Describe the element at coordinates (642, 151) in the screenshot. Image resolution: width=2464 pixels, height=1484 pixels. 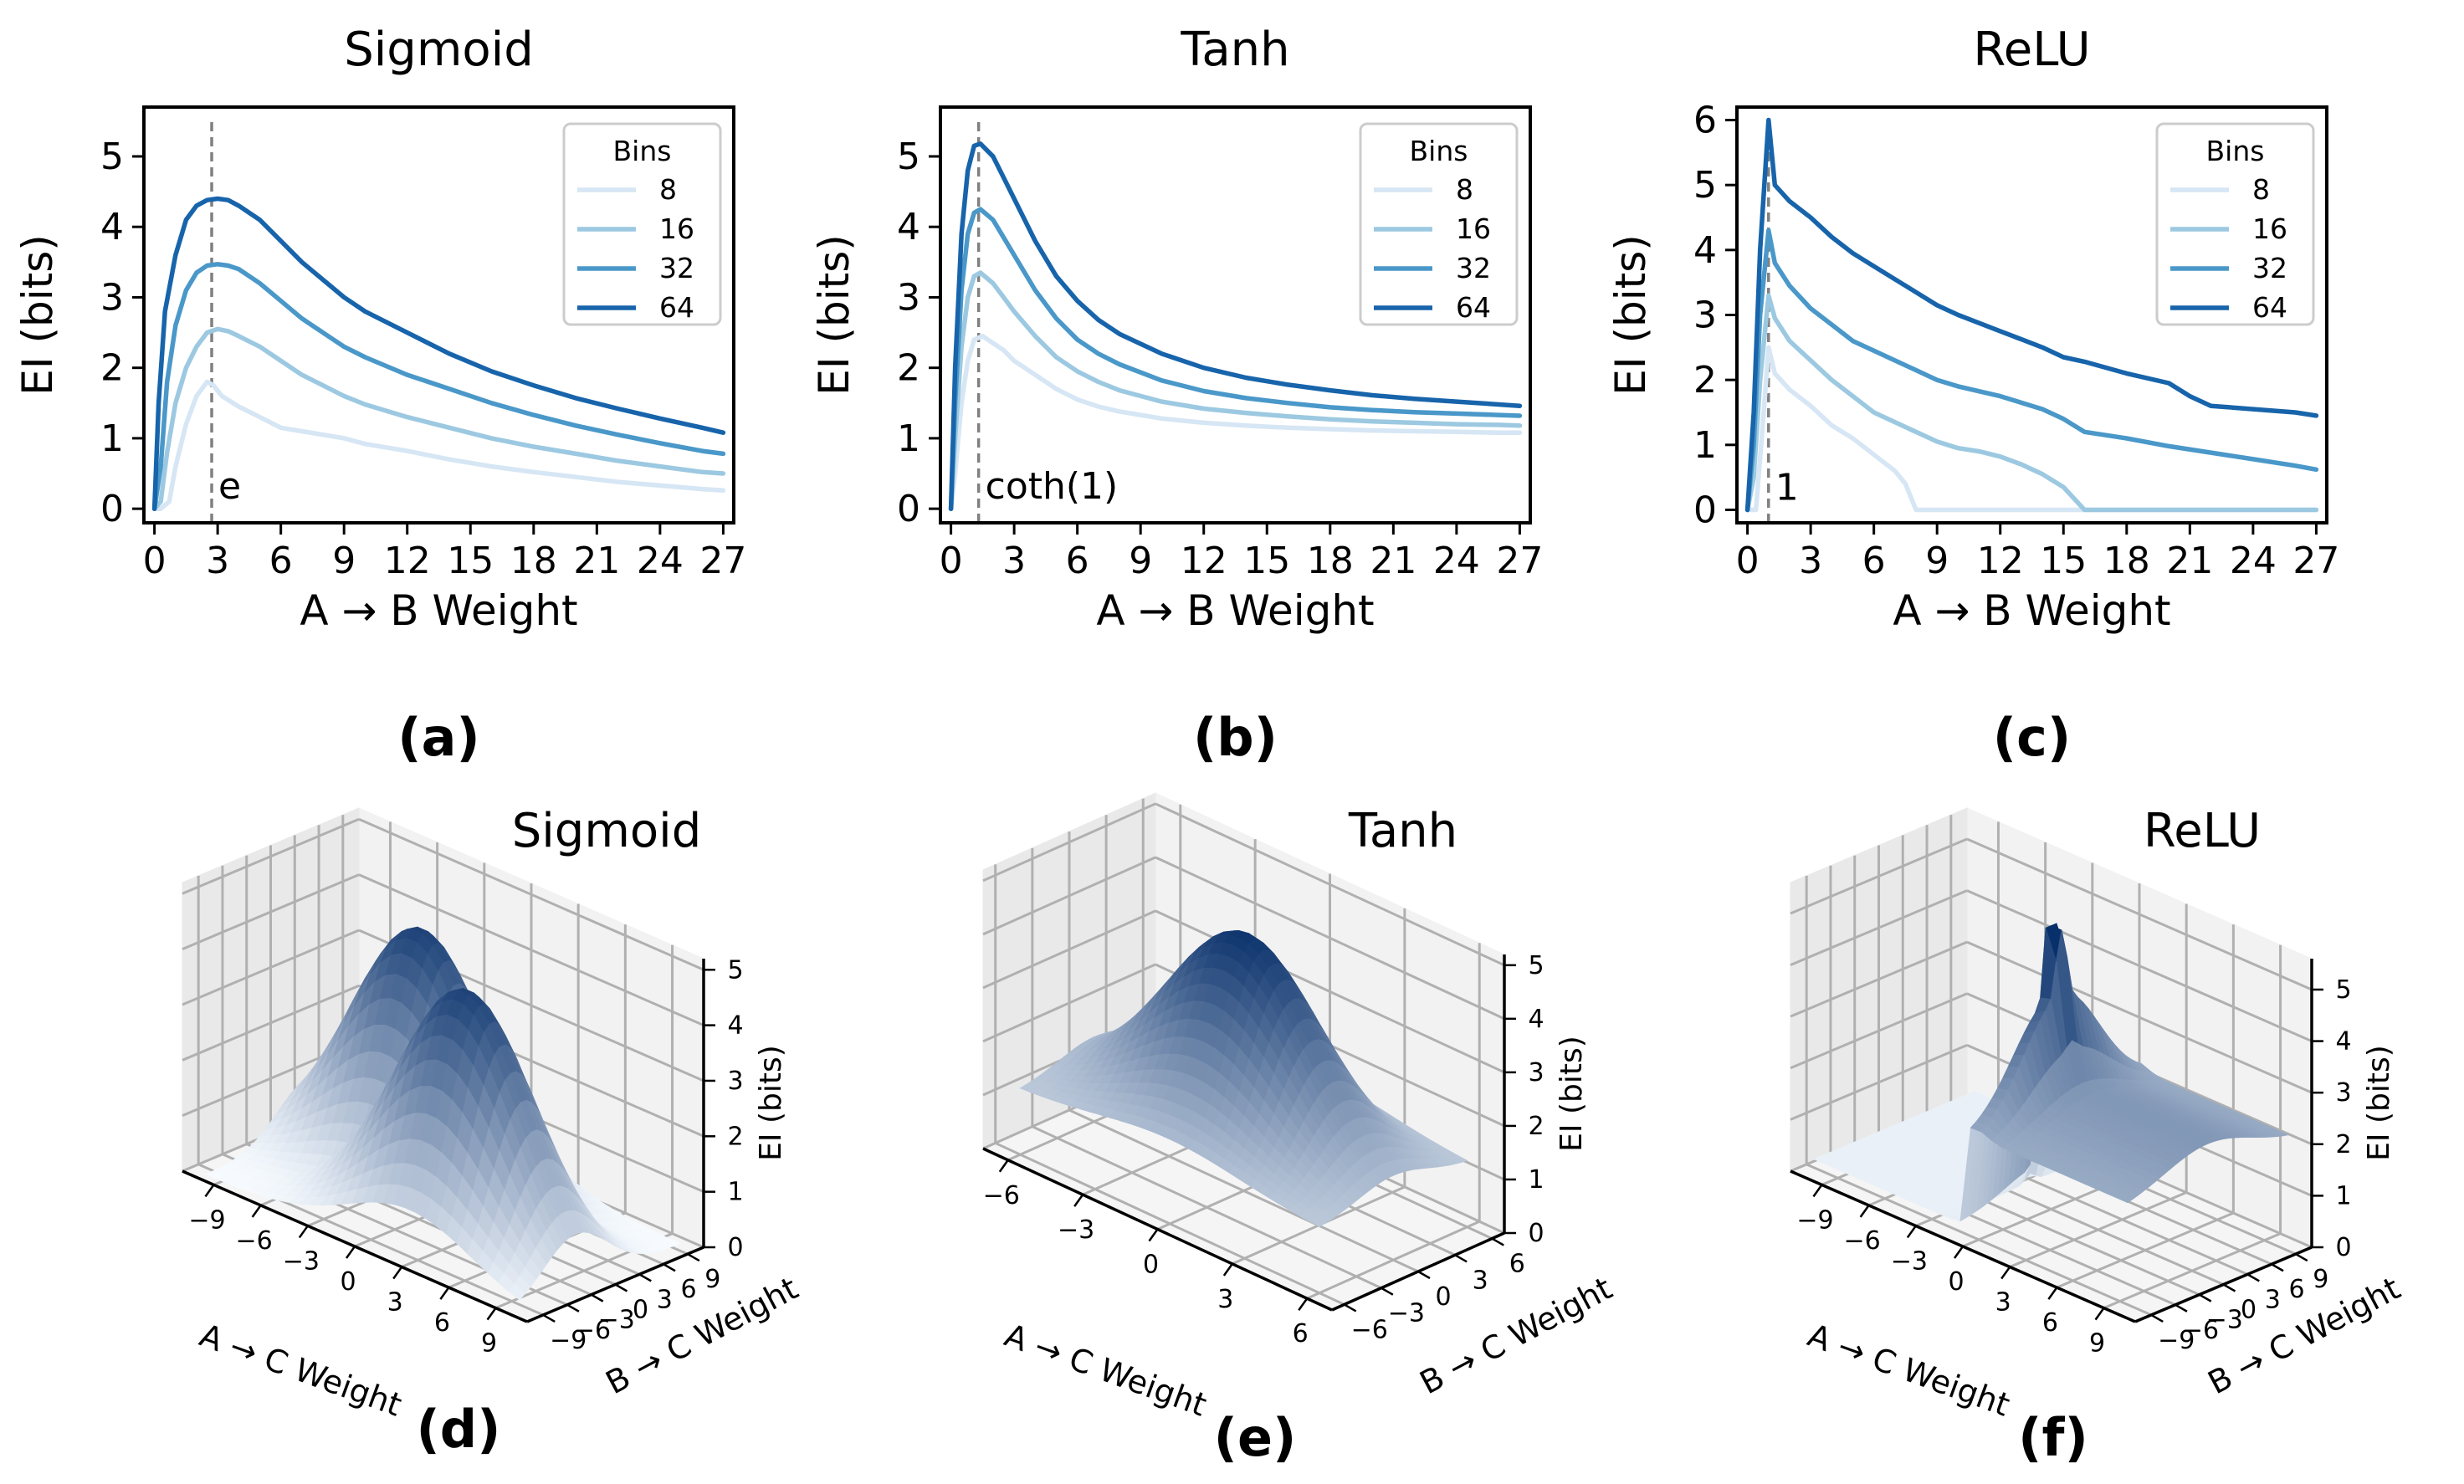
I see `legend-title: Bins` at that location.